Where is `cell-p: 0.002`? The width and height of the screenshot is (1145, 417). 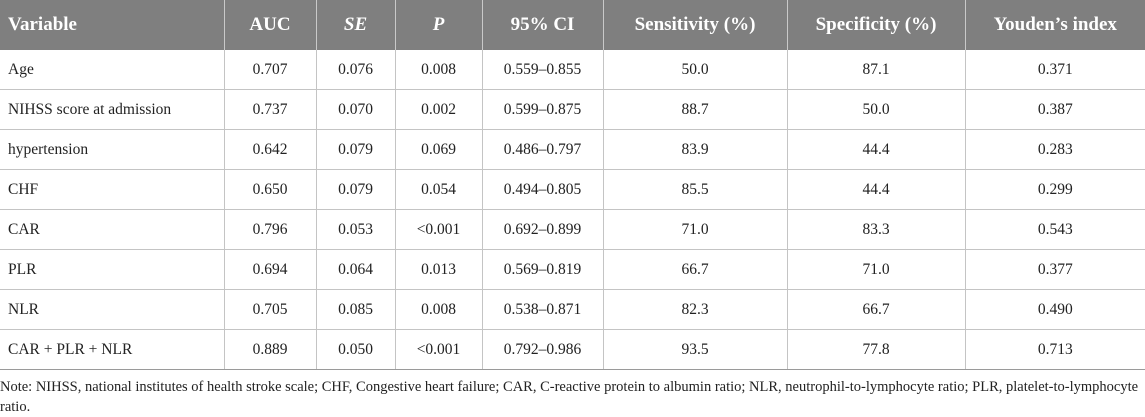 cell-p: 0.002 is located at coordinates (439, 109).